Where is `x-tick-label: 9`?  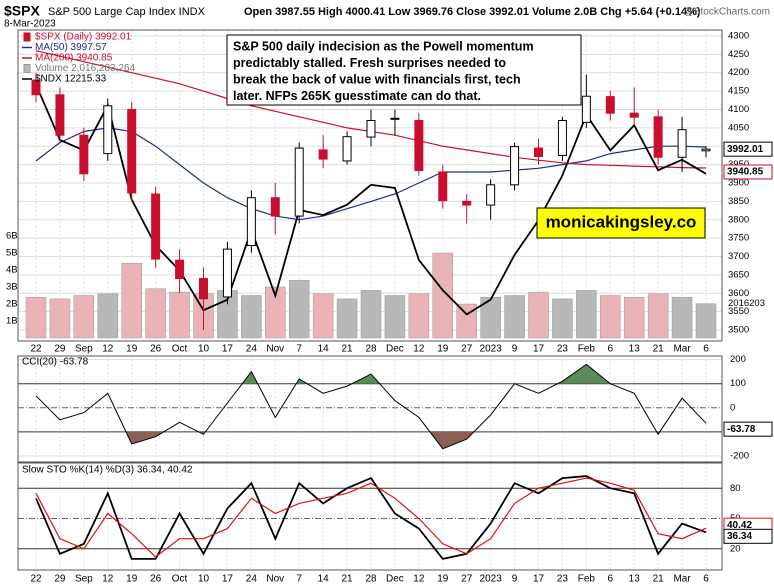
x-tick-label: 9 is located at coordinates (515, 349).